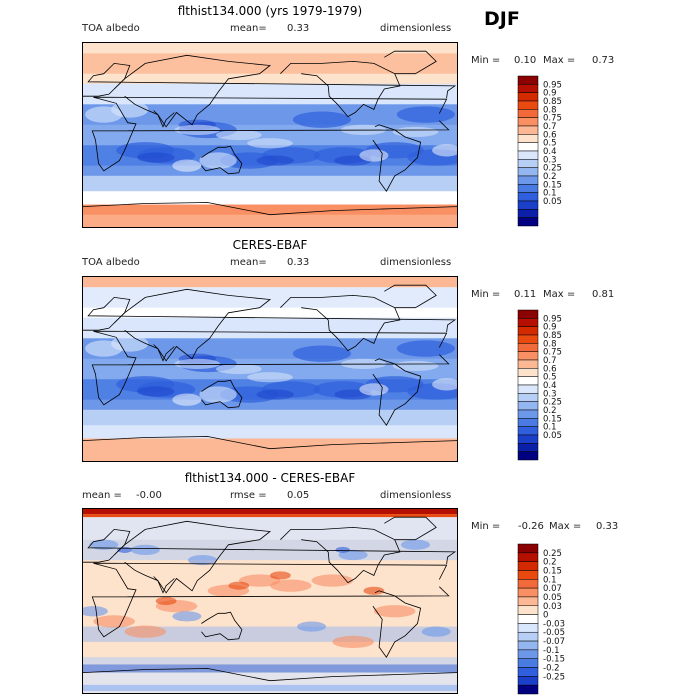 This screenshot has height=700, width=700. What do you see at coordinates (552, 319) in the screenshot?
I see `colorbar-tick-label: 0.95` at bounding box center [552, 319].